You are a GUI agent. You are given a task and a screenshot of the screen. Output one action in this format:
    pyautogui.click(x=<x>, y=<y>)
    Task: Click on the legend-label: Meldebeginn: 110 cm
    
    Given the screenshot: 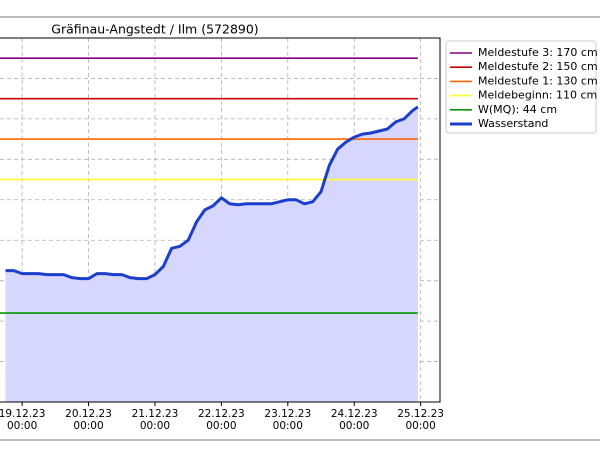 What is the action you would take?
    pyautogui.click(x=537, y=95)
    